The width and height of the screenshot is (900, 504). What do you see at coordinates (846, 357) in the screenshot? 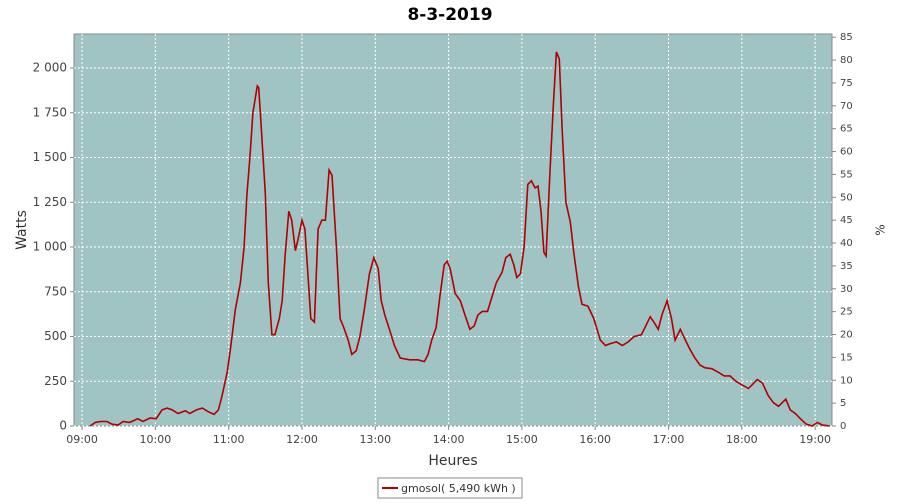
I see `y2-tick-label: 15` at bounding box center [846, 357].